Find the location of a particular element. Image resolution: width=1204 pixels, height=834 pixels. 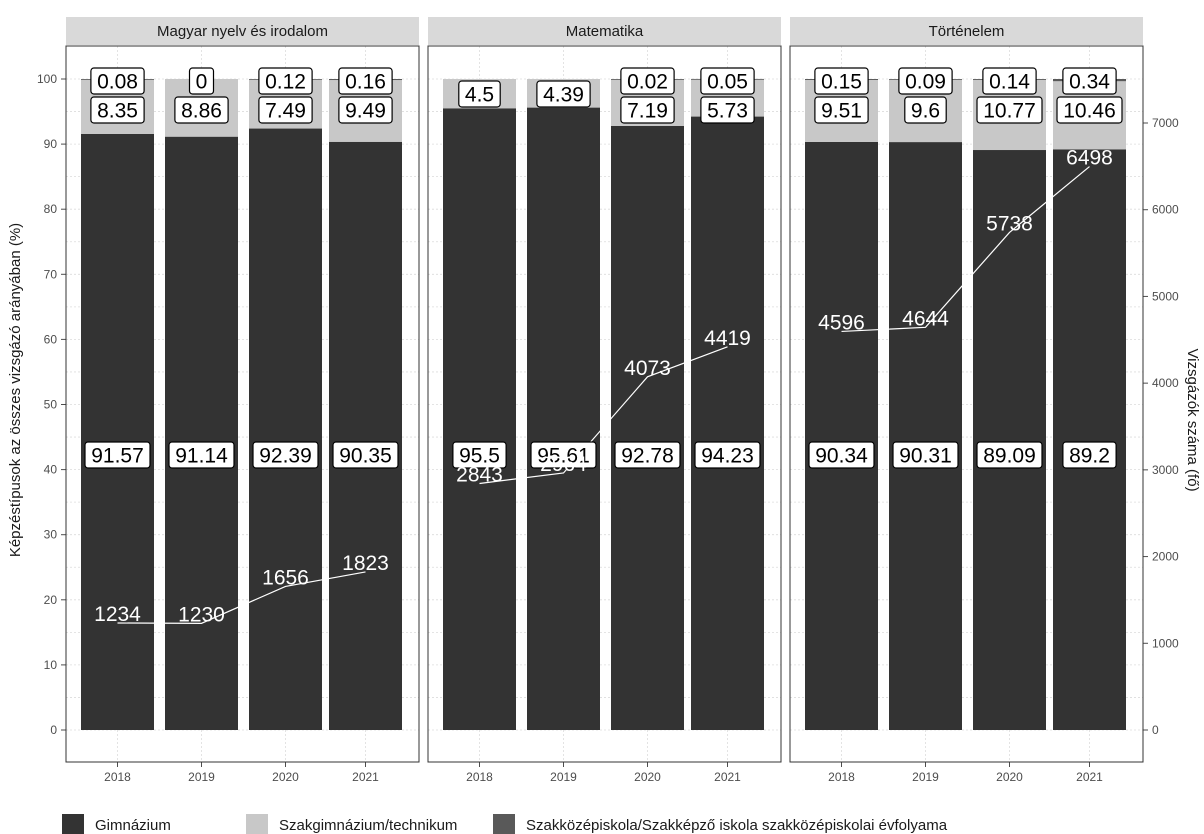

label-szakgimnazium: 9.6 is located at coordinates (925, 110).